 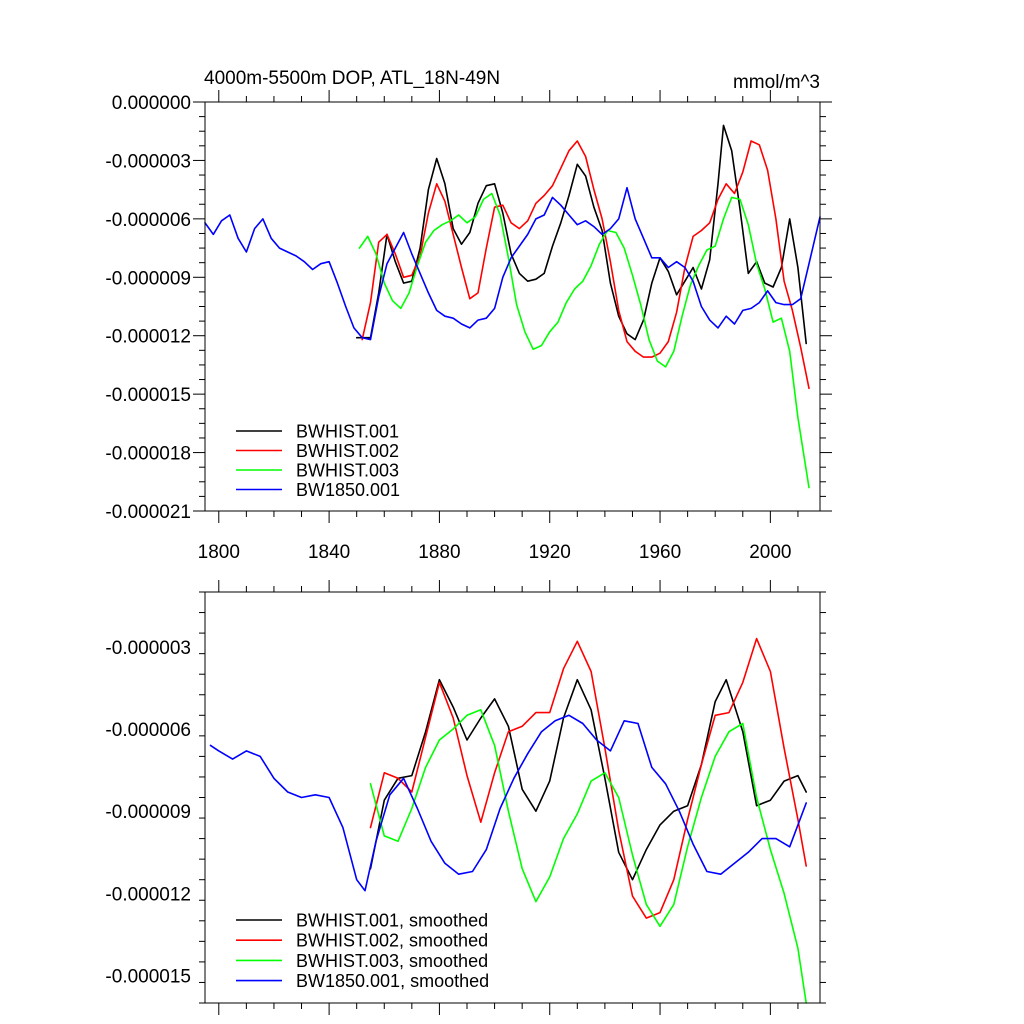 What do you see at coordinates (770, 552) in the screenshot?
I see `x-tick-label: 2000` at bounding box center [770, 552].